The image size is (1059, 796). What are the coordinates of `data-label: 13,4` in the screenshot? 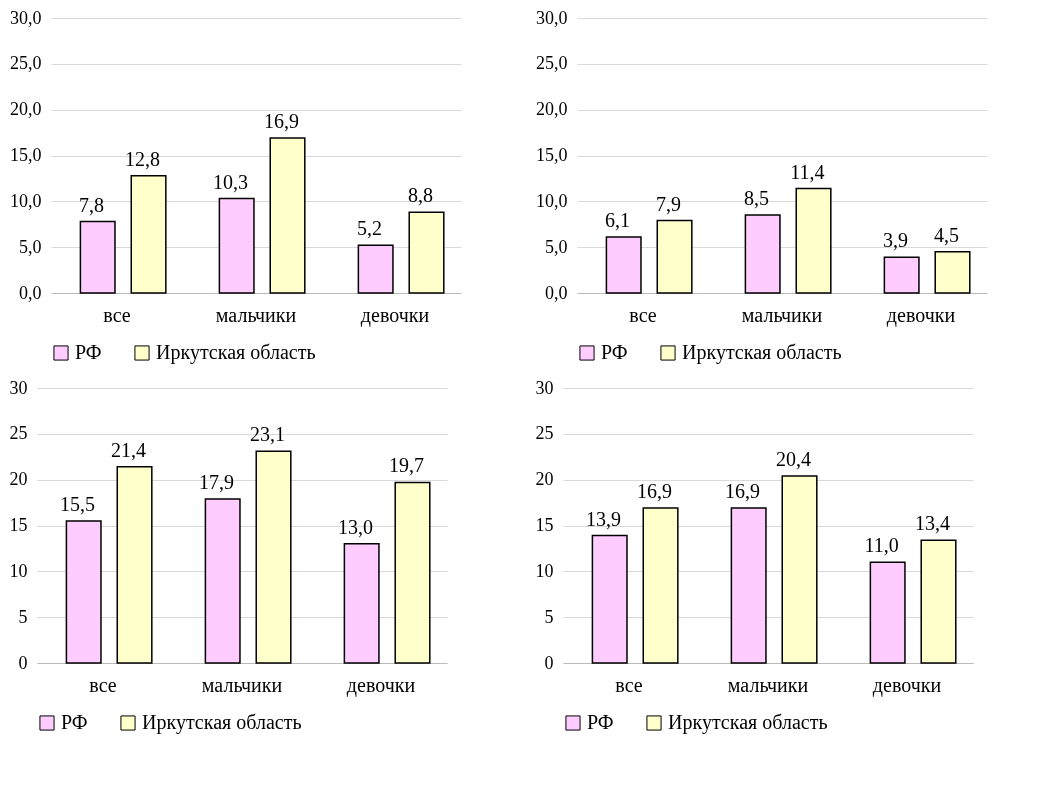 It's located at (932, 523).